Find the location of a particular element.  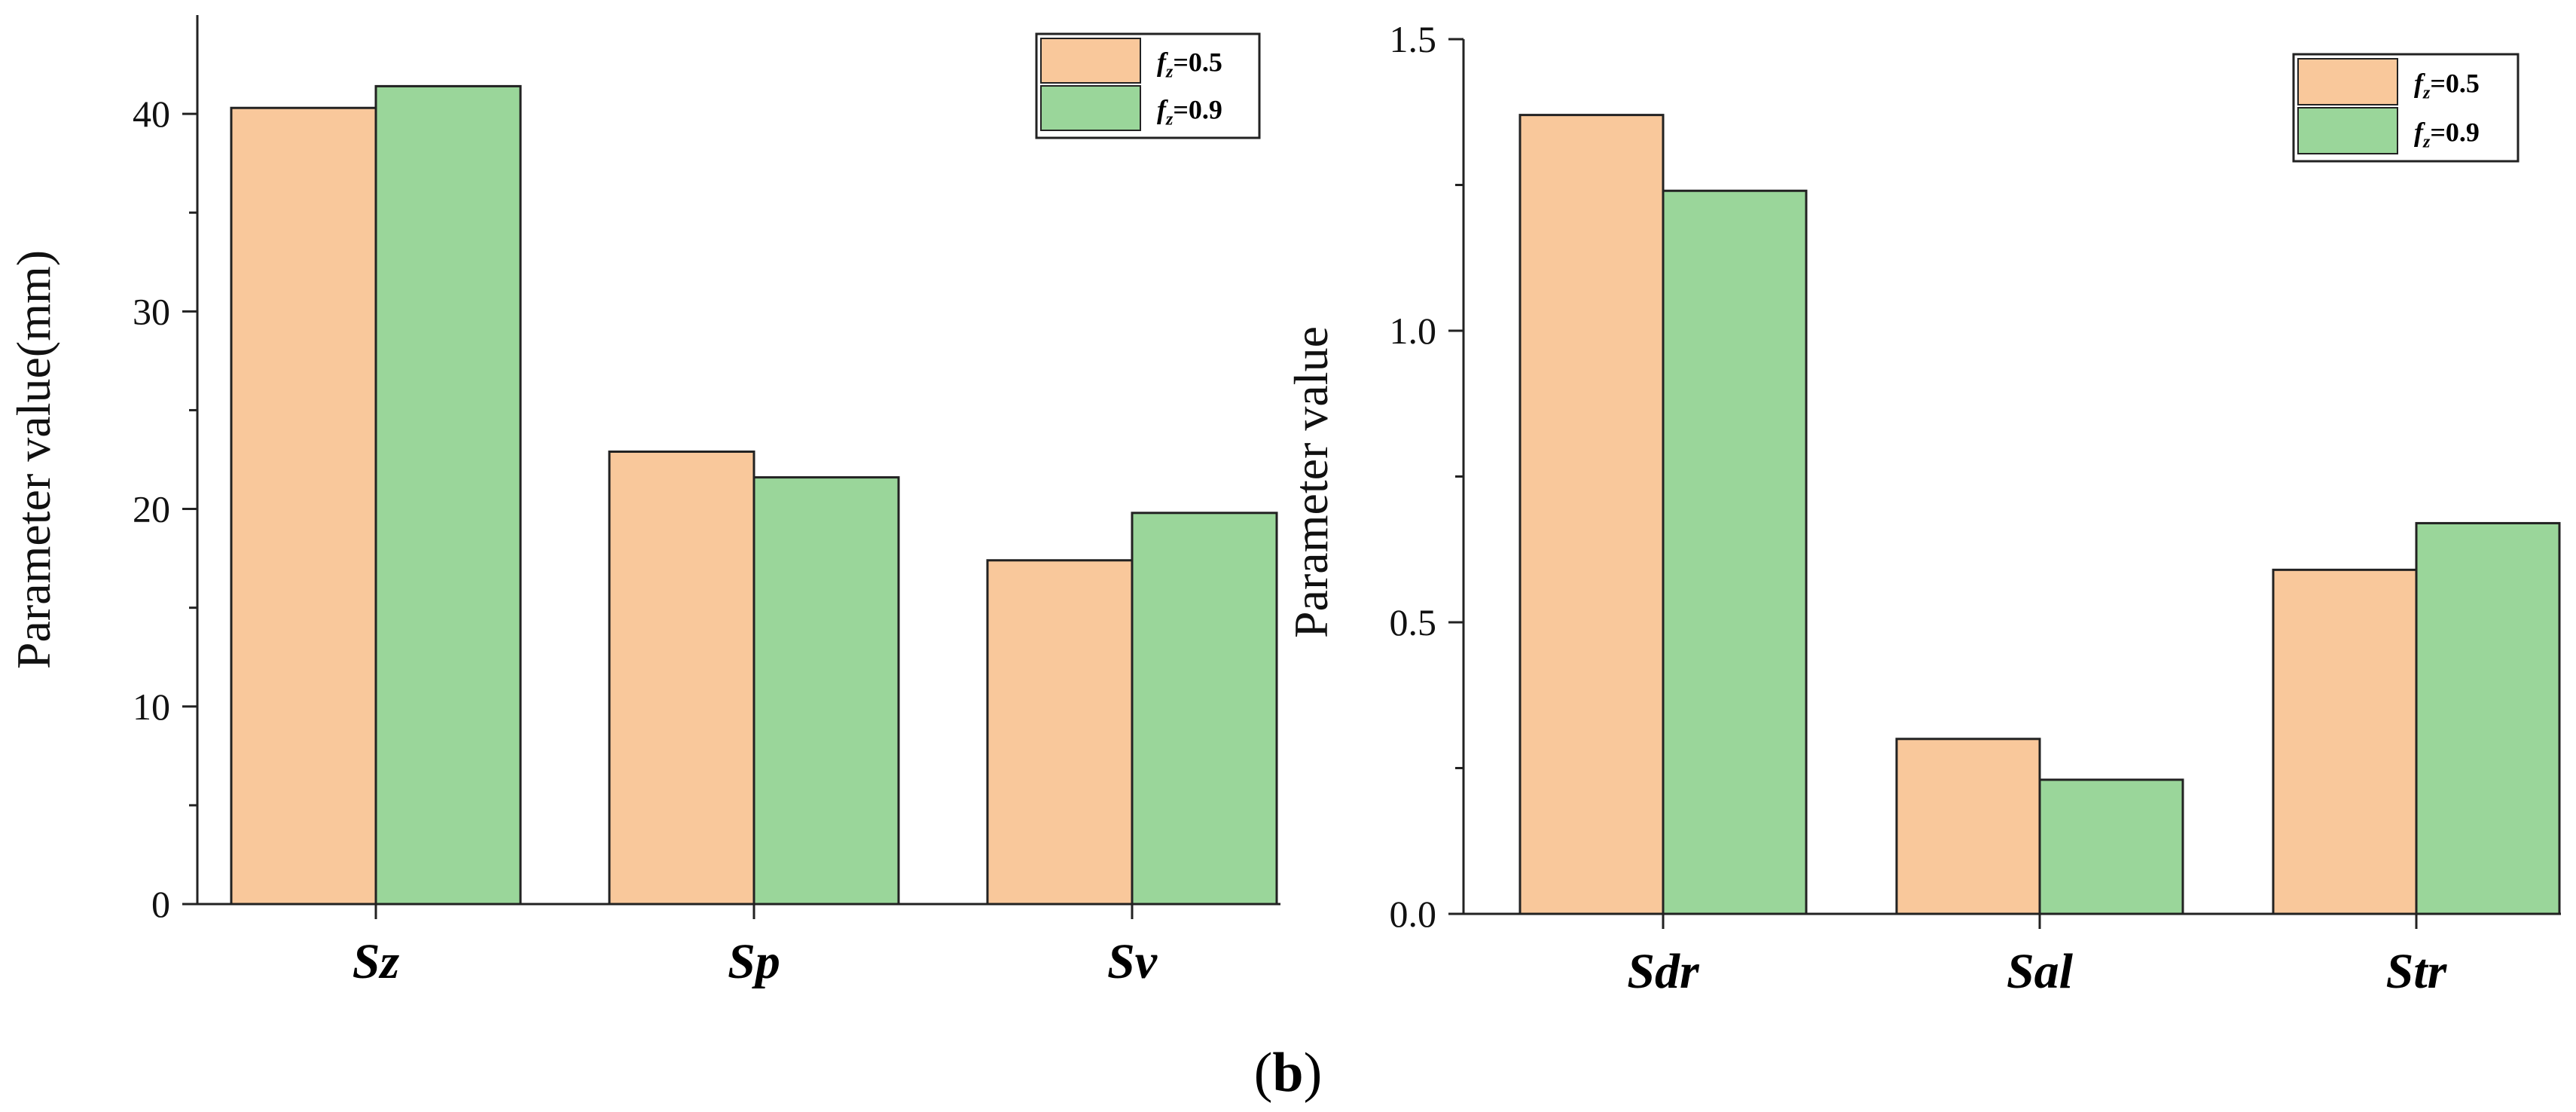

x-tick-label-sal: Sal is located at coordinates (2041, 971).